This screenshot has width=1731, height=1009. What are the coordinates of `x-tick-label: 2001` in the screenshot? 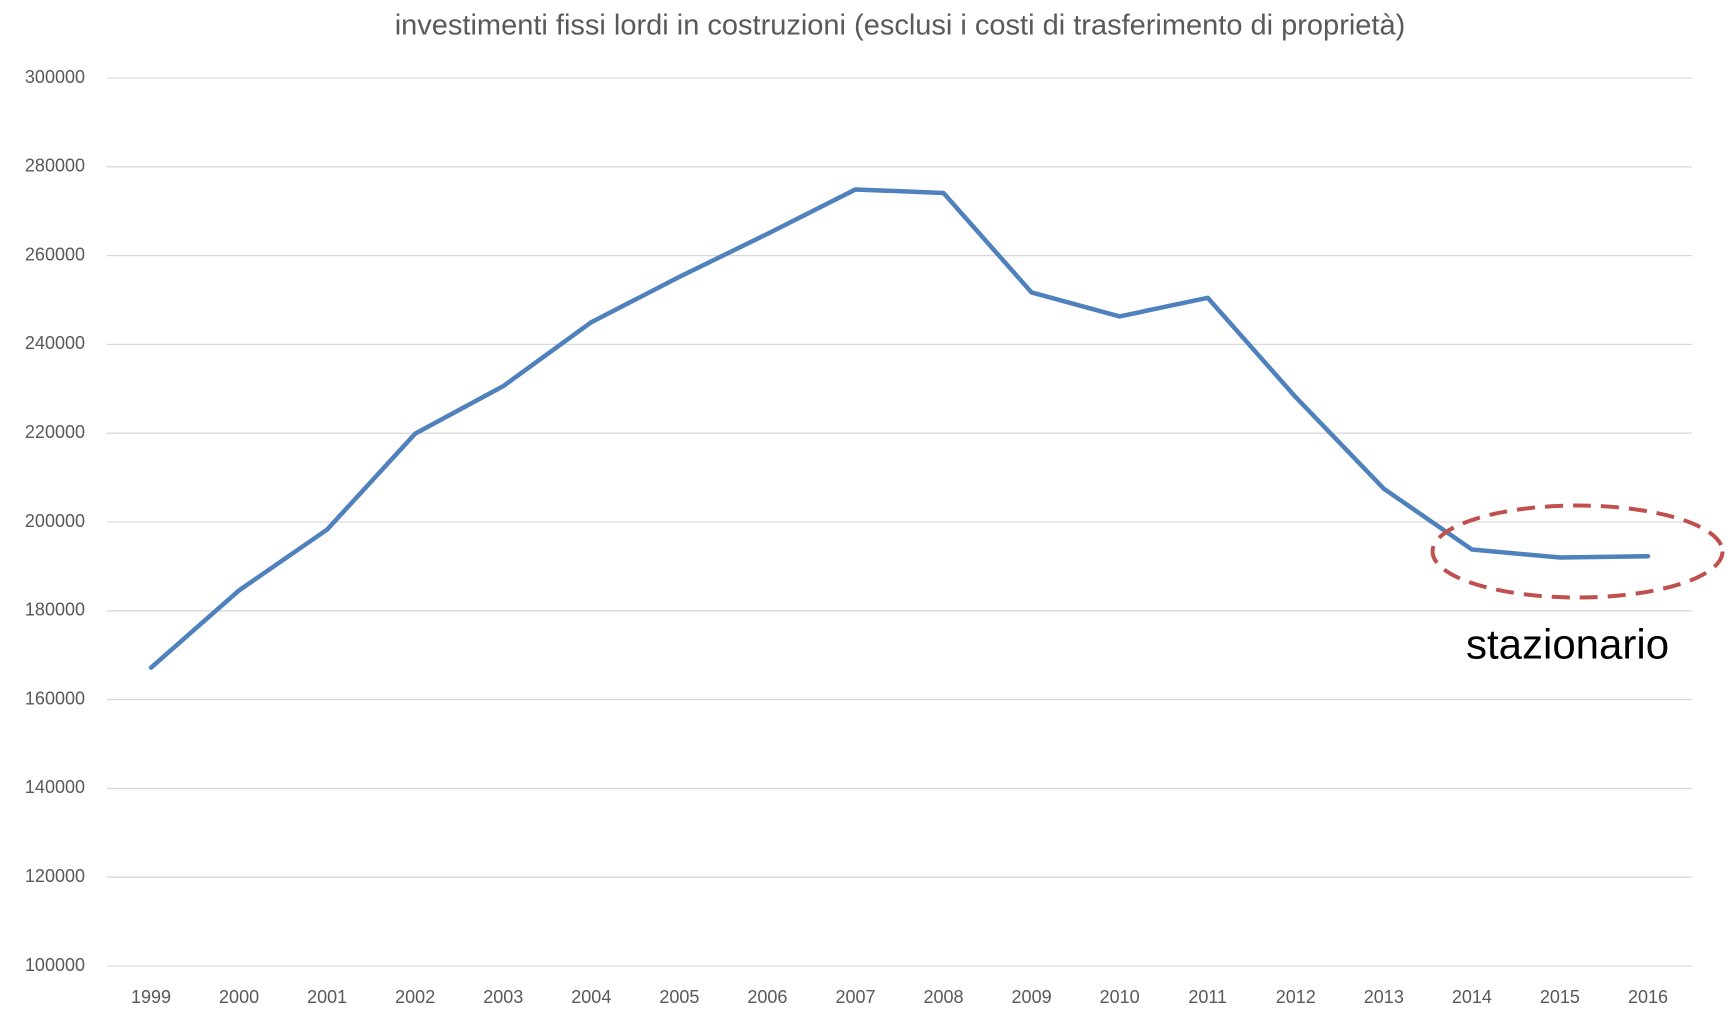 It's located at (327, 997).